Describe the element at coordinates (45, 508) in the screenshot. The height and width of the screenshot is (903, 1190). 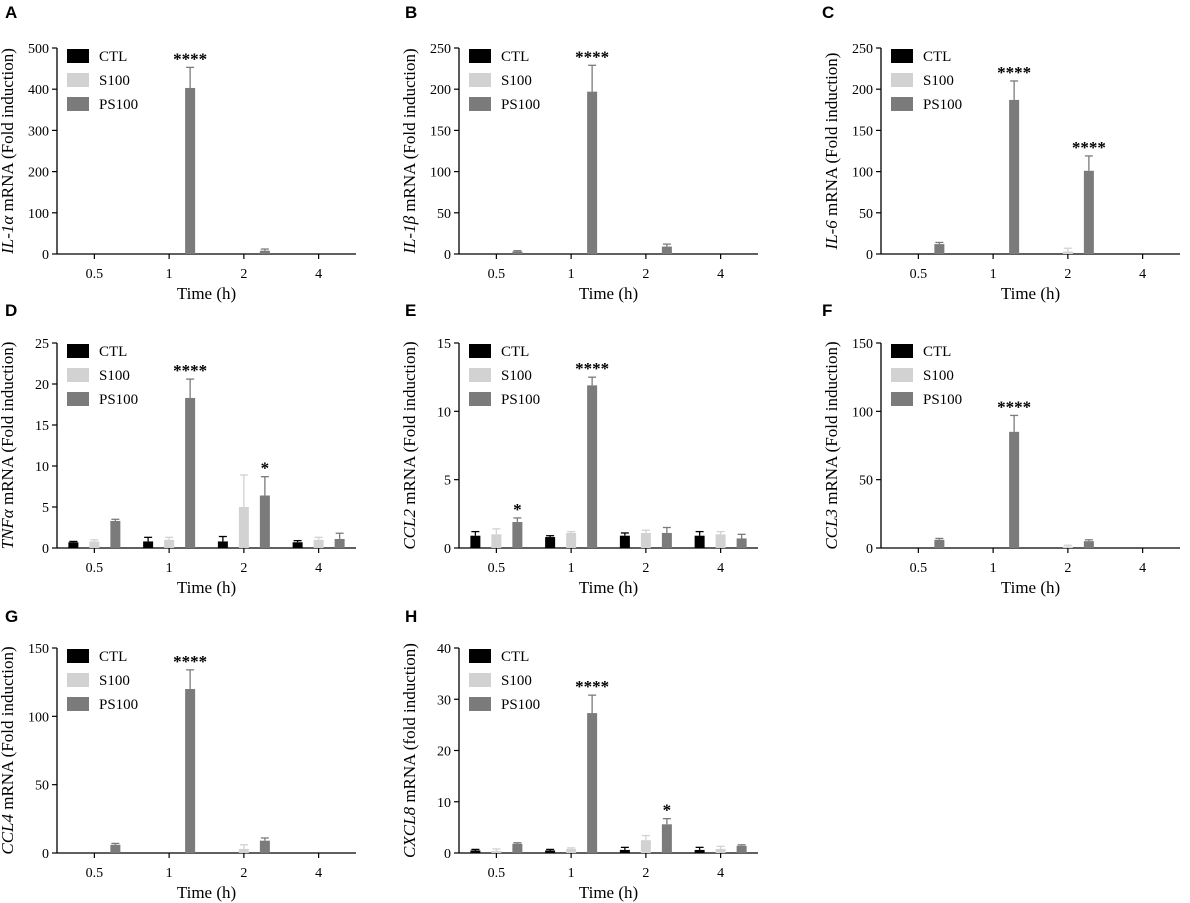
I see `y-tick-label: 5` at that location.